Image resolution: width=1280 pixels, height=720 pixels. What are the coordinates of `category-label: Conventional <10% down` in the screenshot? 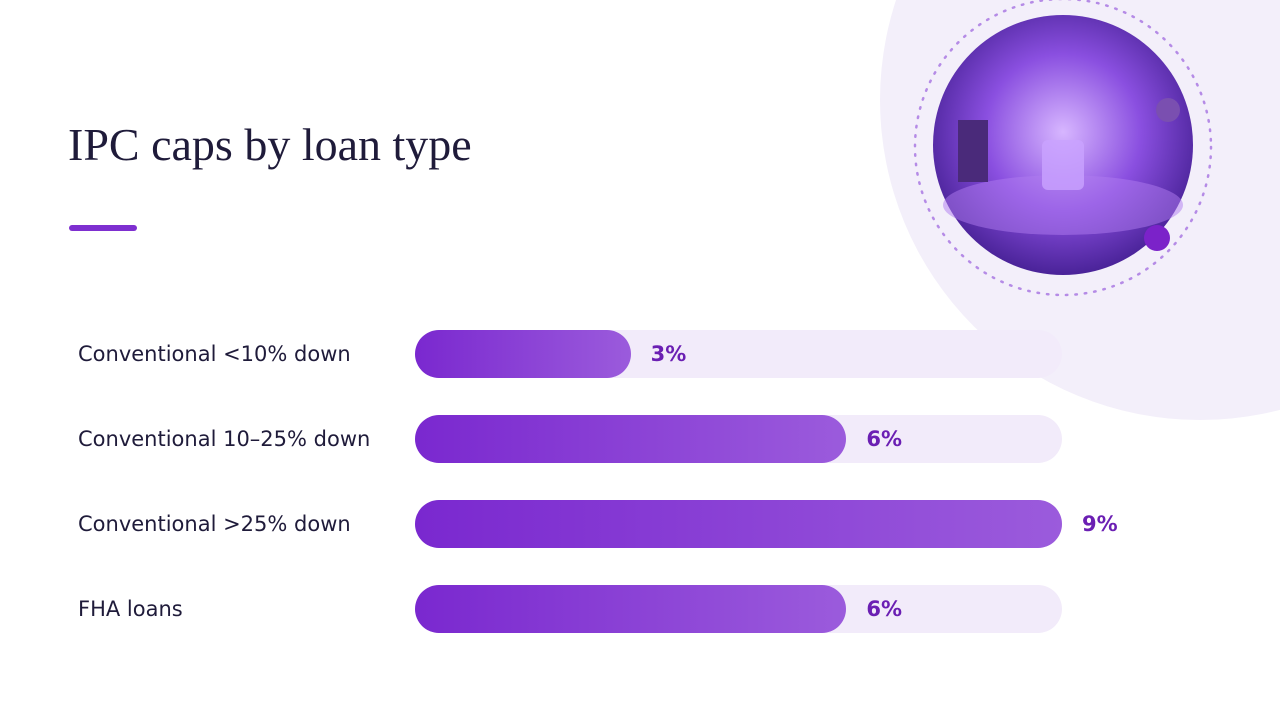 It's located at (214, 354).